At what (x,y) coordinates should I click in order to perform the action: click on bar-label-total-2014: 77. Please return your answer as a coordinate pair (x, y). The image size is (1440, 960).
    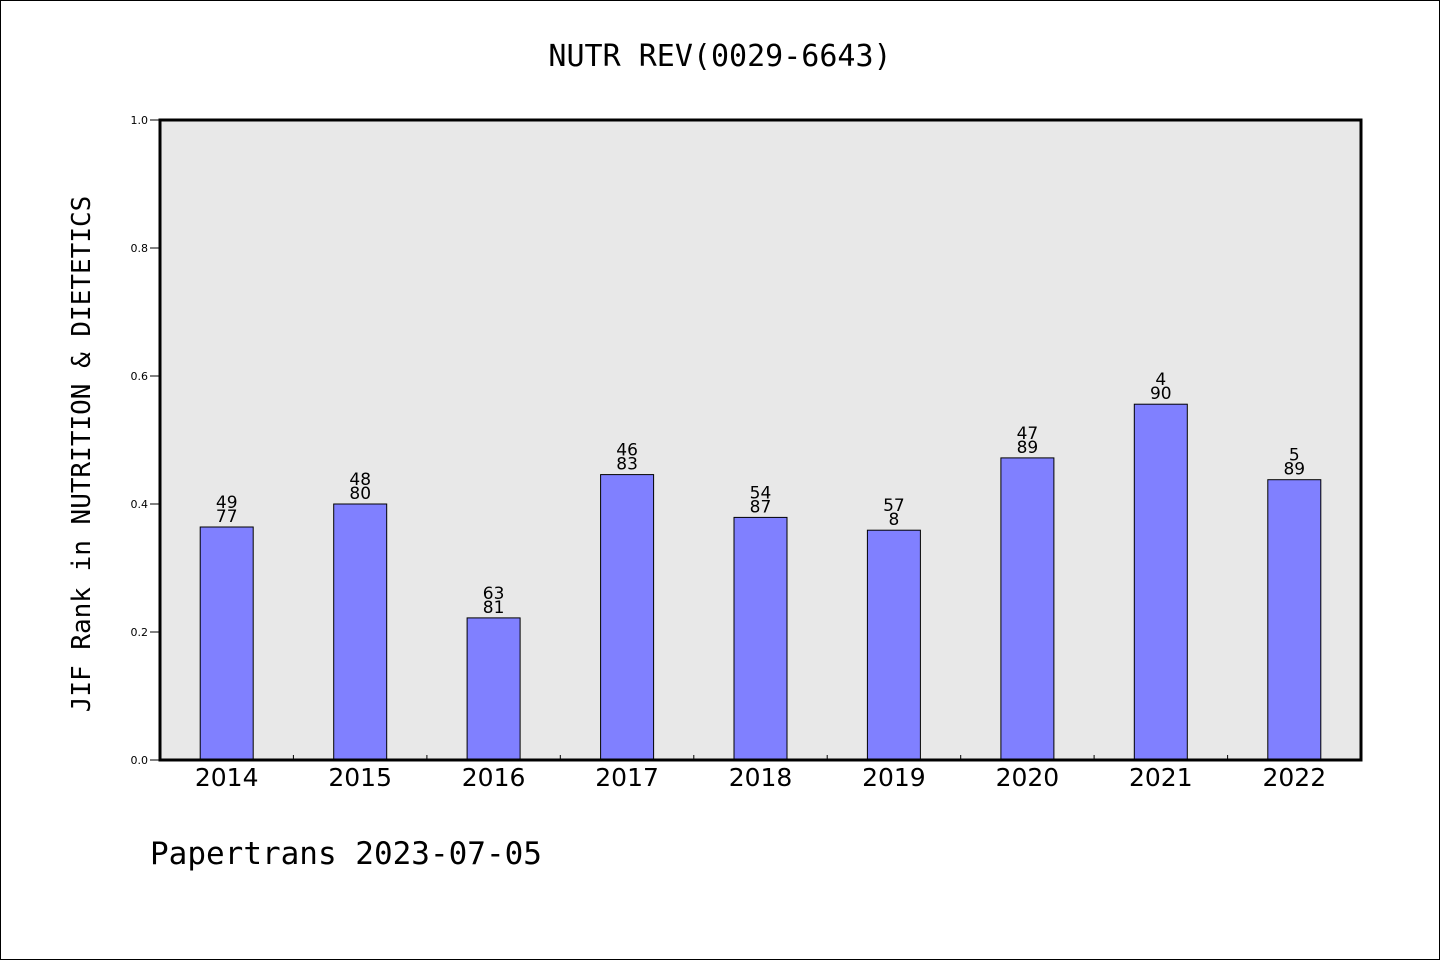
    Looking at the image, I should click on (227, 517).